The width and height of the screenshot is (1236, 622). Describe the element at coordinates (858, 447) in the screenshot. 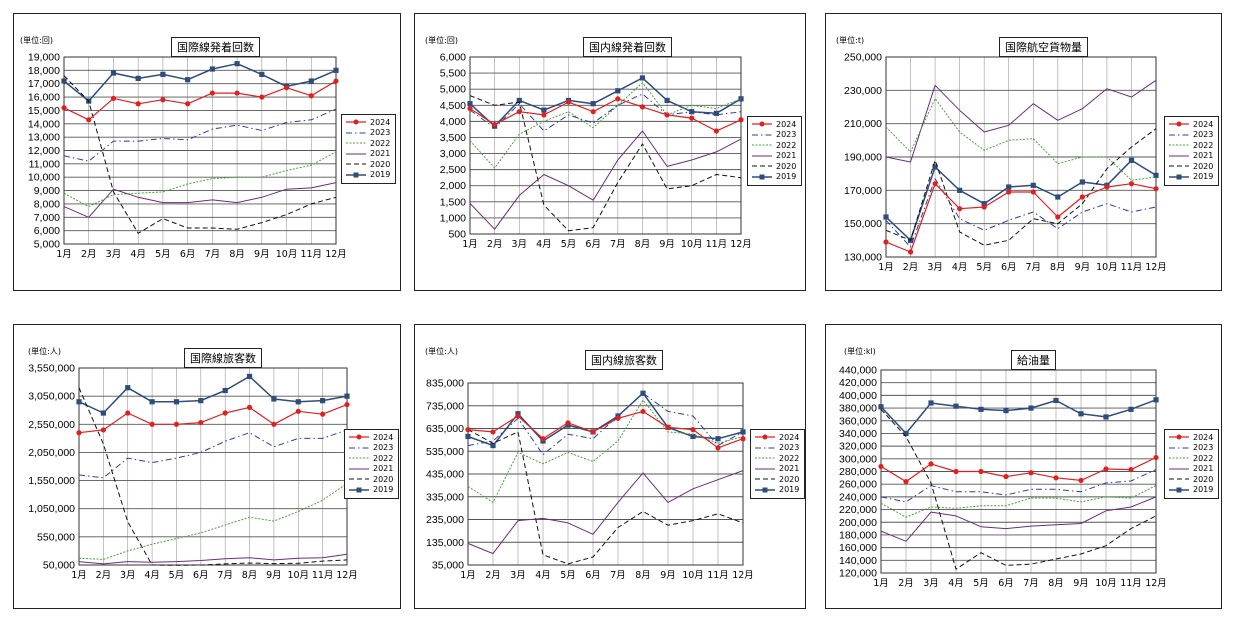

I see `y-tick-label: 320,000` at that location.